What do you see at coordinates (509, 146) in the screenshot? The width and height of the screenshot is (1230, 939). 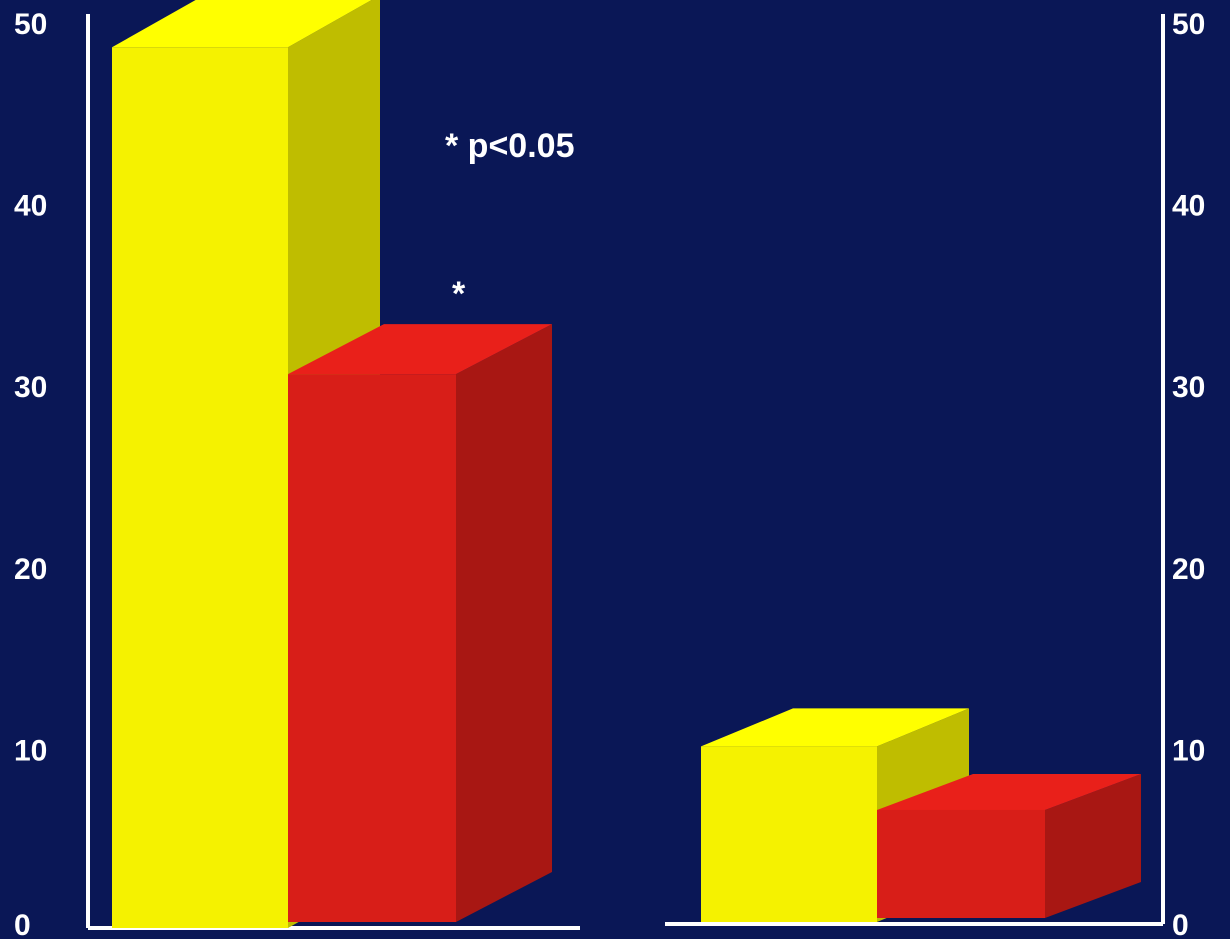 I see `significance-legend-text: * p<0.05` at bounding box center [509, 146].